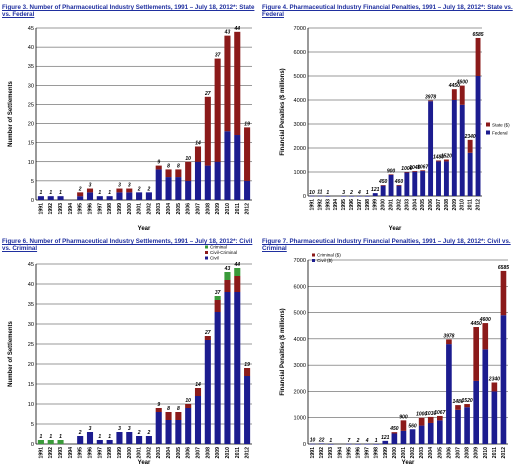 This screenshot has height=468, width=520. I want to click on x-tick-label: 2008, so click(208, 453).